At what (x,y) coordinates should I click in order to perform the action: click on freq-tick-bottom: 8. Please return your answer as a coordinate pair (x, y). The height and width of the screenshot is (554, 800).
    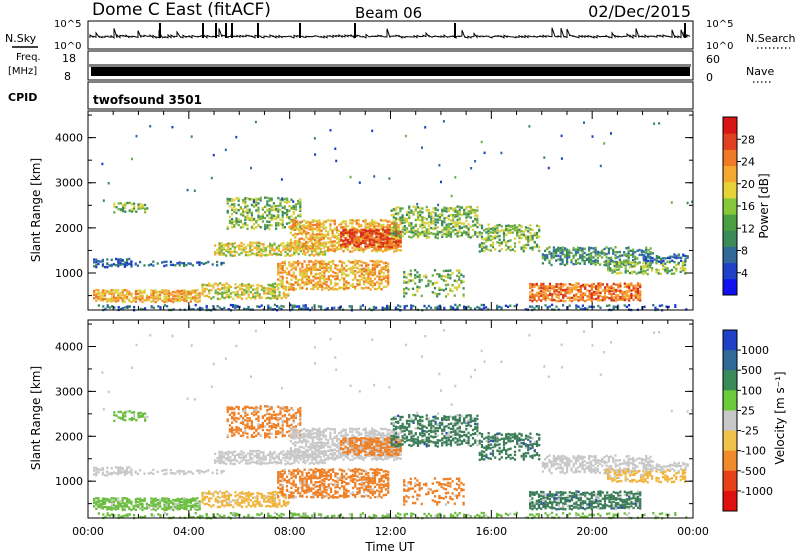
    Looking at the image, I should click on (67, 76).